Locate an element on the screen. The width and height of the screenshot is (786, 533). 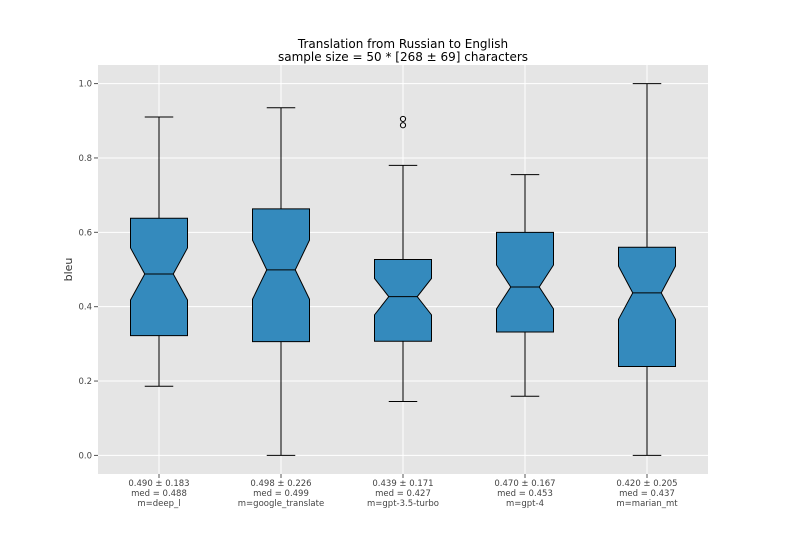
x-category-label-line: m=gpt-3.5-turbo is located at coordinates (403, 504).